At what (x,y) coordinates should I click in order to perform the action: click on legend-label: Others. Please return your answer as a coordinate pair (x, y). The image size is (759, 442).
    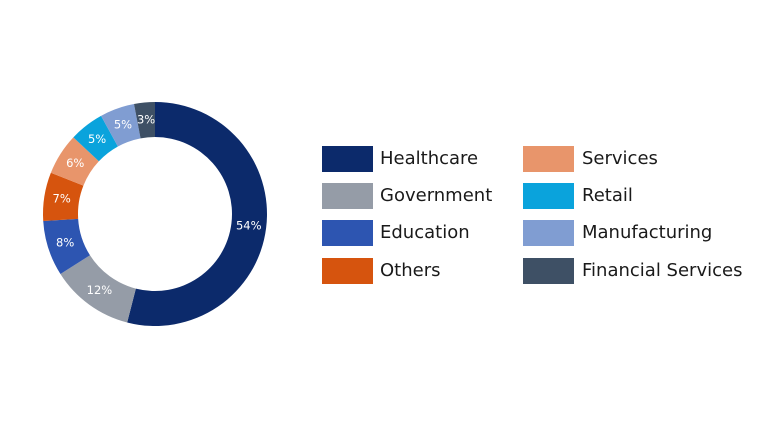
    Looking at the image, I should click on (410, 270).